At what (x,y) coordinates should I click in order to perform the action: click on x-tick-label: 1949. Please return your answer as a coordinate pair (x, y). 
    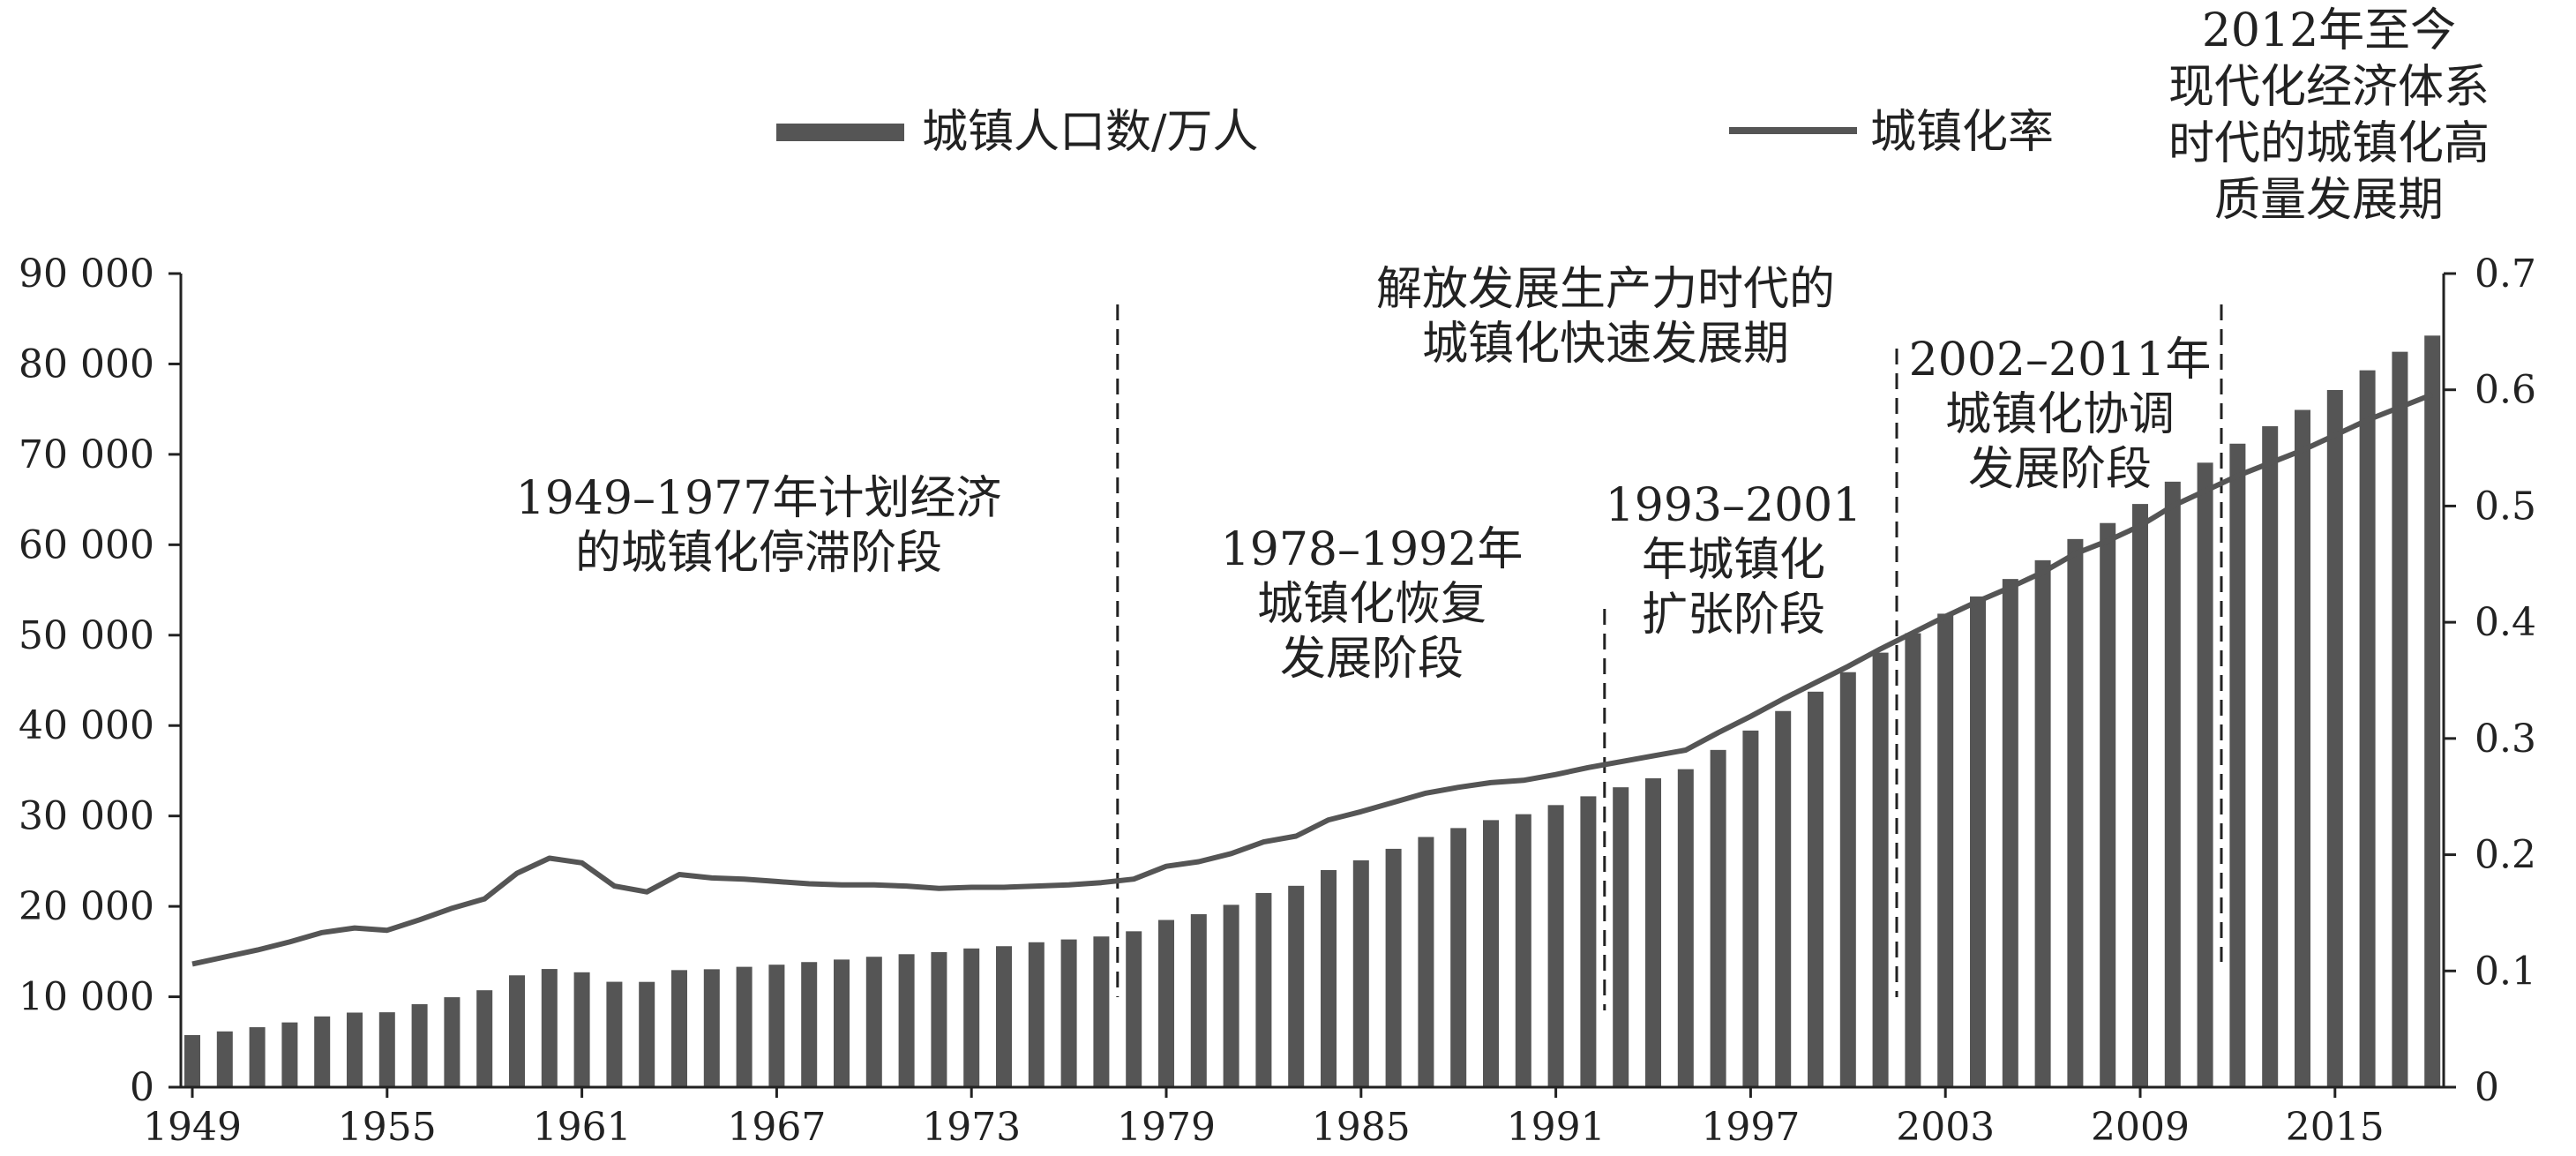
    Looking at the image, I should click on (192, 1127).